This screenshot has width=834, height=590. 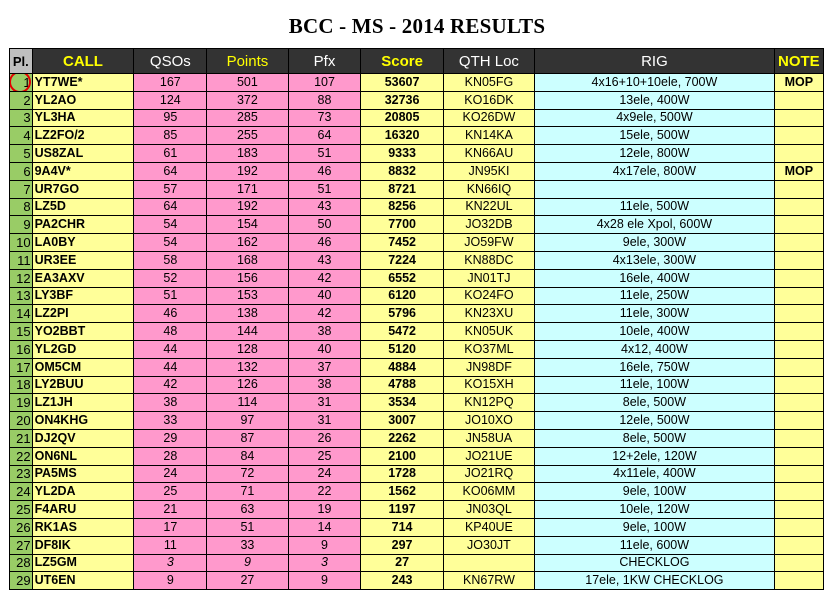 What do you see at coordinates (20, 82) in the screenshot?
I see `place-value-wrapper: 1` at bounding box center [20, 82].